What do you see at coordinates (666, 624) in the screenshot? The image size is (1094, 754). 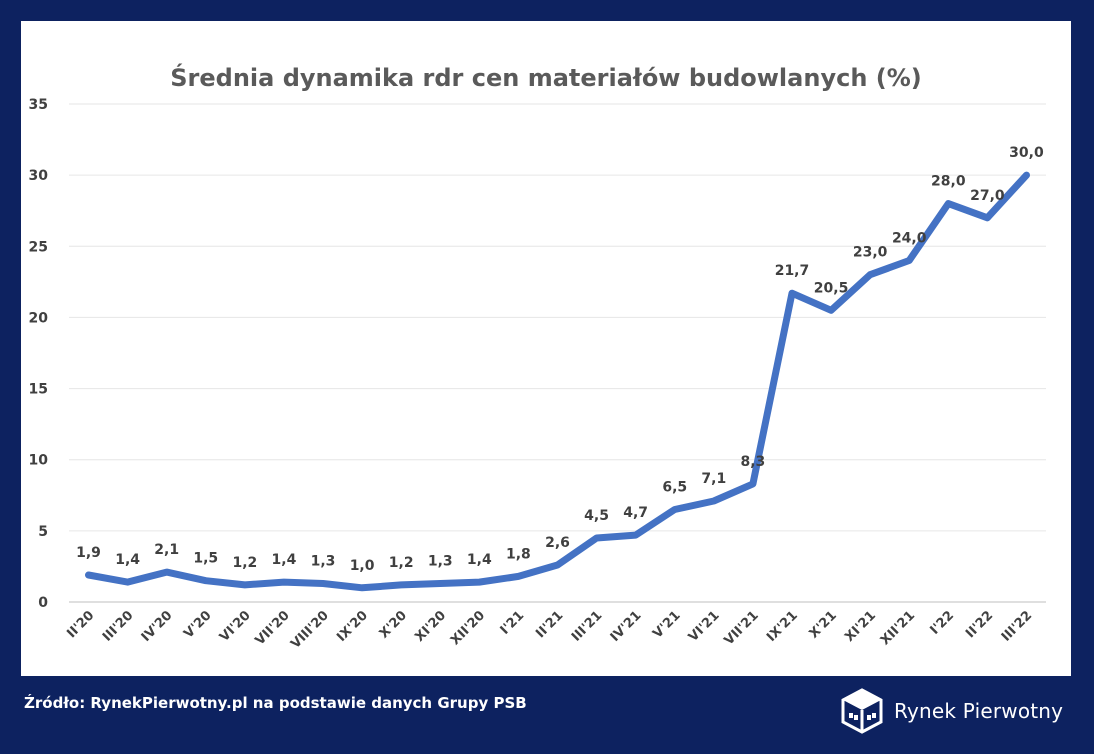 I see `x-tick-label: V'21` at bounding box center [666, 624].